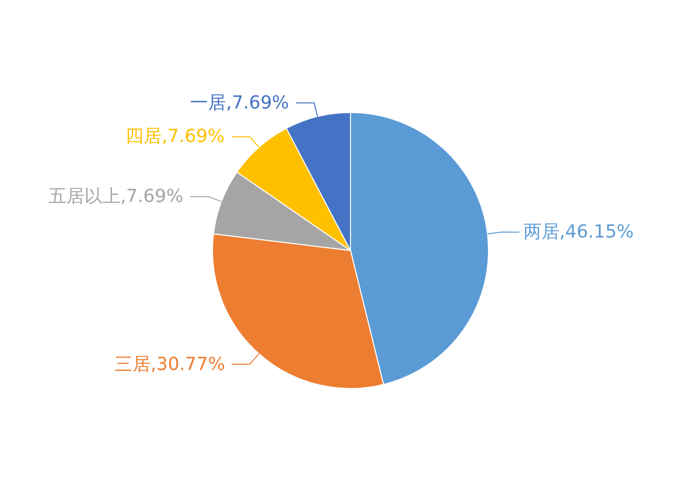  Describe the element at coordinates (208, 103) in the screenshot. I see `slice-label: 一居` at that location.